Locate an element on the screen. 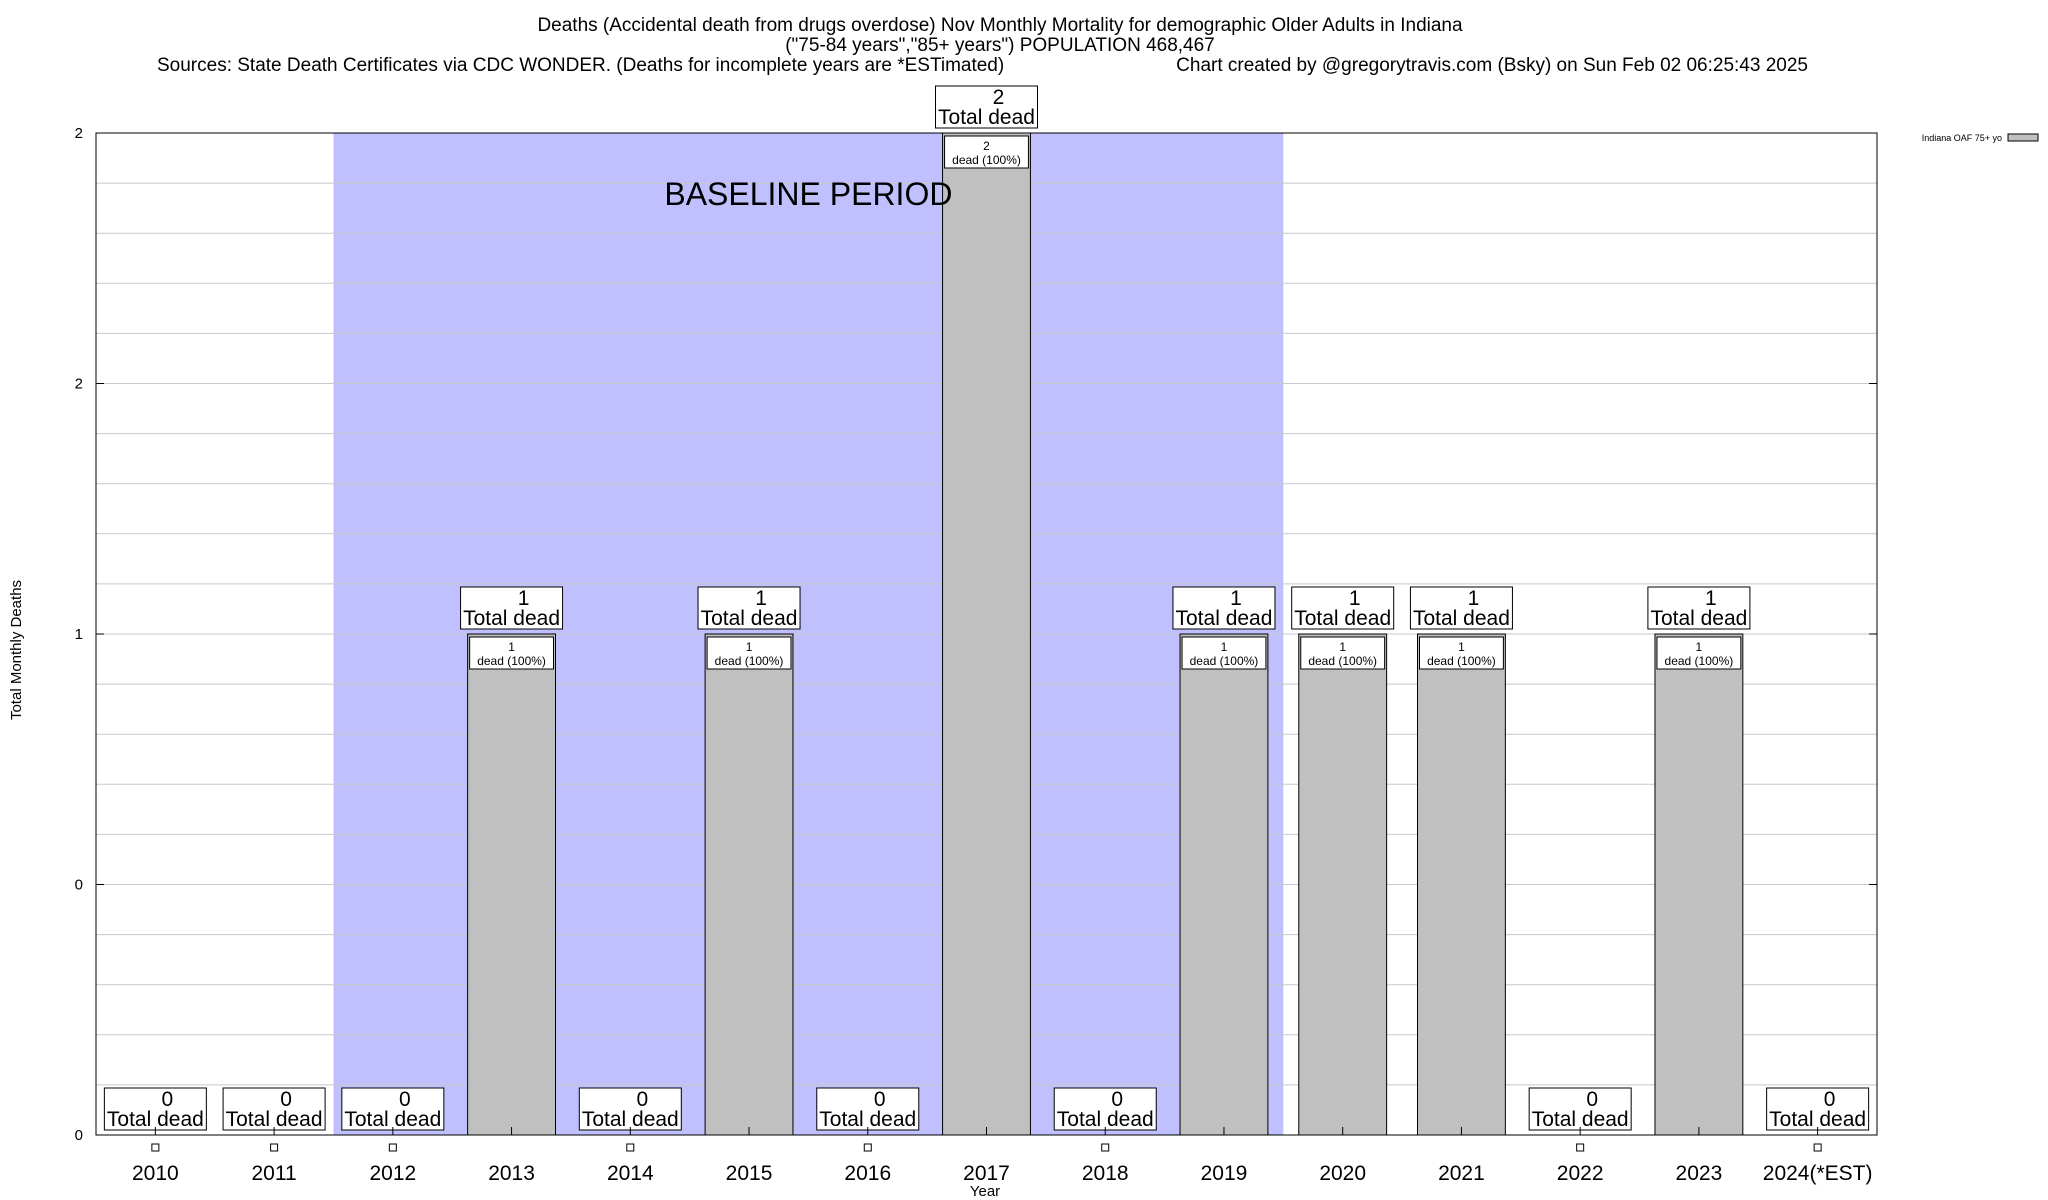 This screenshot has height=1200, width=2048. x-tick-label: 2021 is located at coordinates (1461, 1173).